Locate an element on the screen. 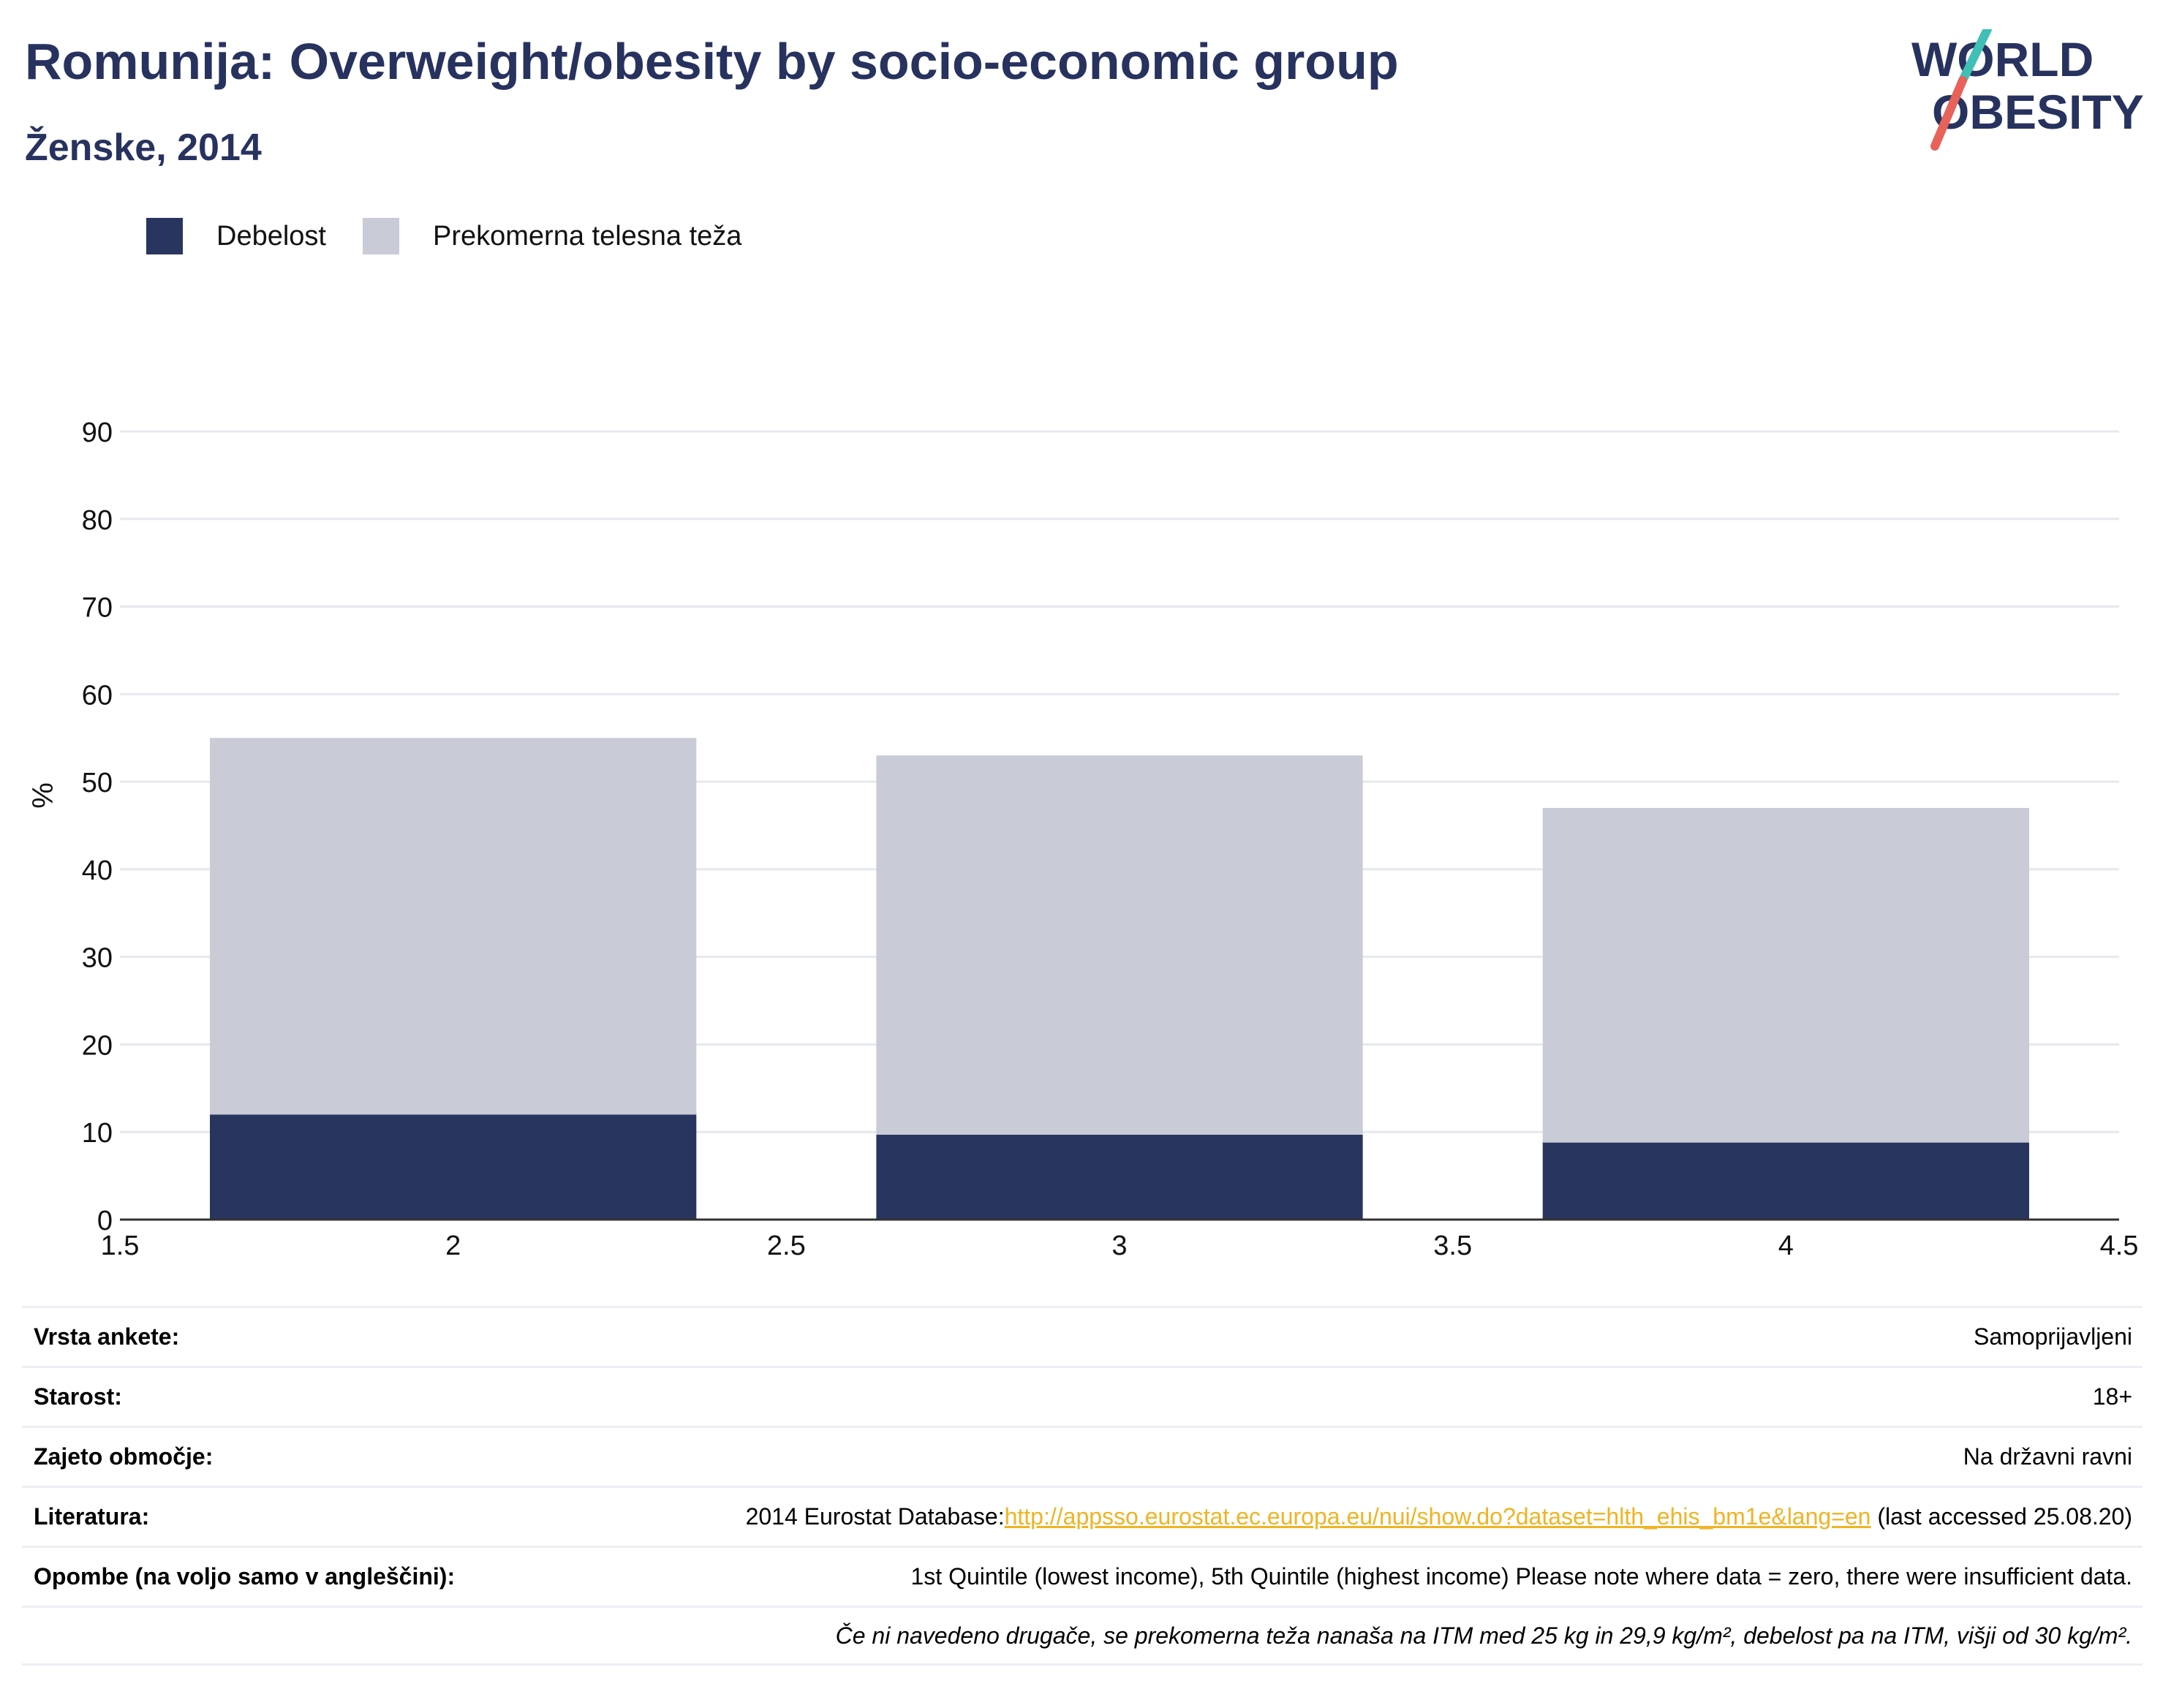  world-obesity-logo: WORLD OBESITY is located at coordinates (2028, 90).